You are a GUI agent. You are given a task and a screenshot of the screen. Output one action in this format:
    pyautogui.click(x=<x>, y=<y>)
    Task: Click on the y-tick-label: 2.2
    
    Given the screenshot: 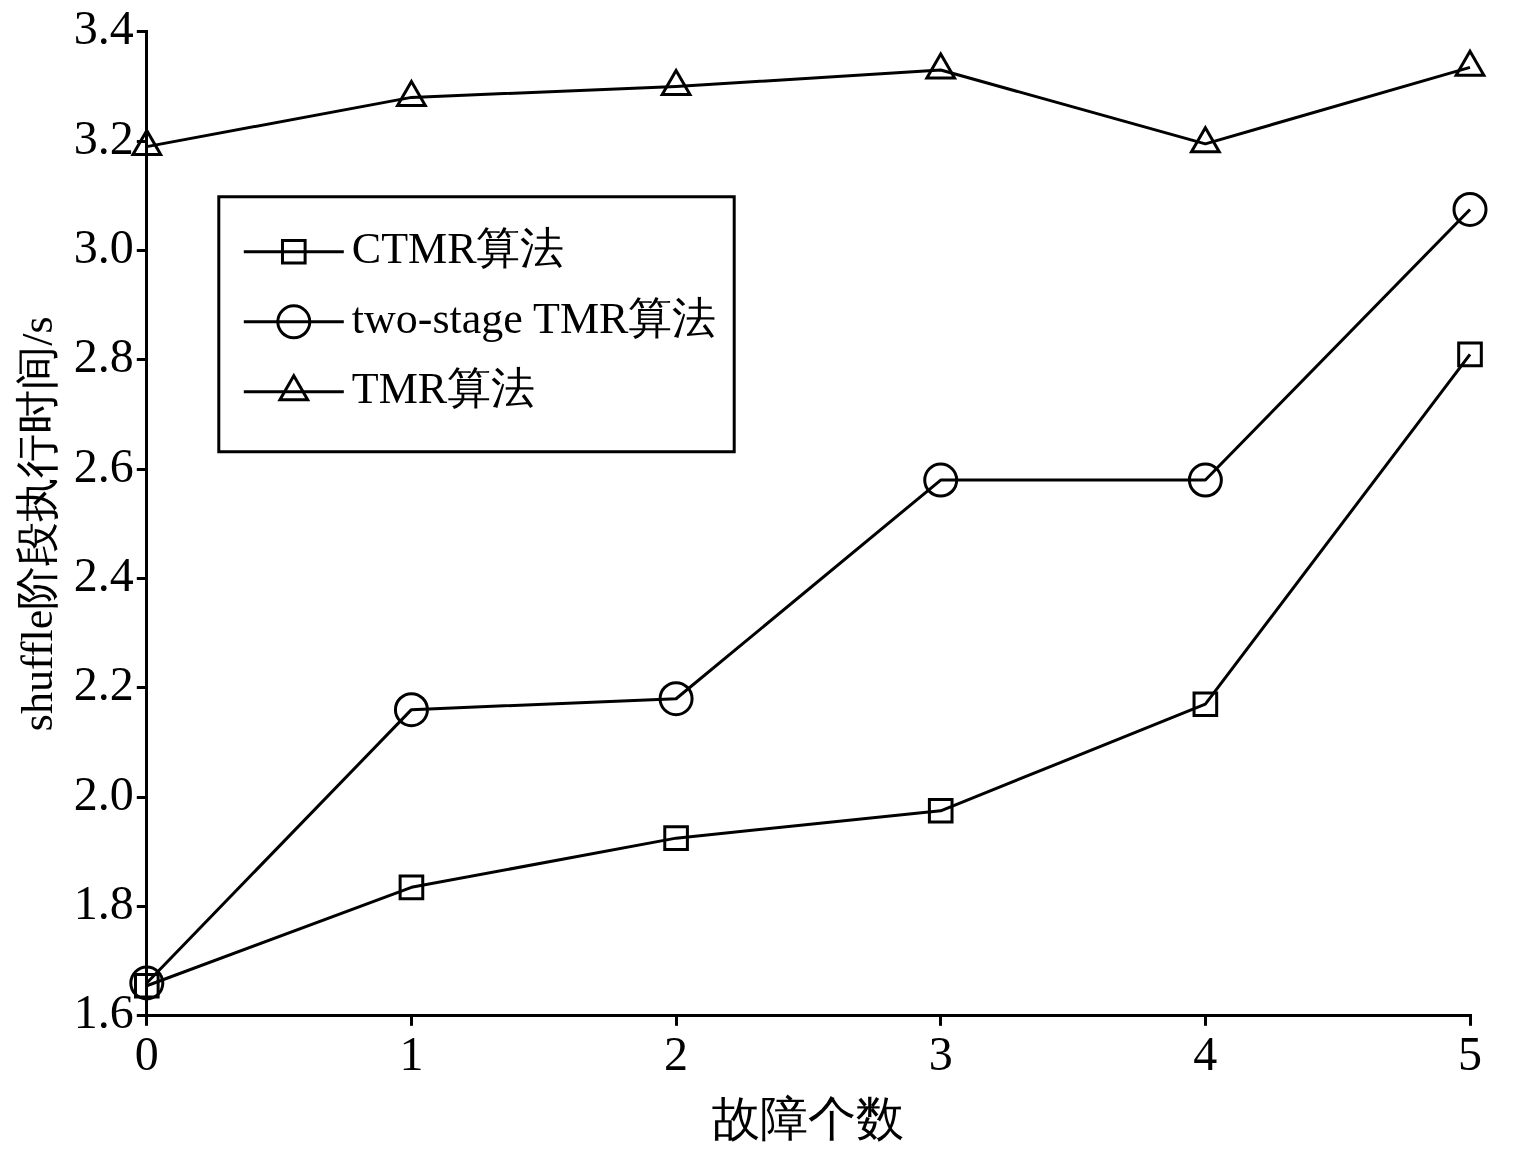 What is the action you would take?
    pyautogui.click(x=103, y=684)
    